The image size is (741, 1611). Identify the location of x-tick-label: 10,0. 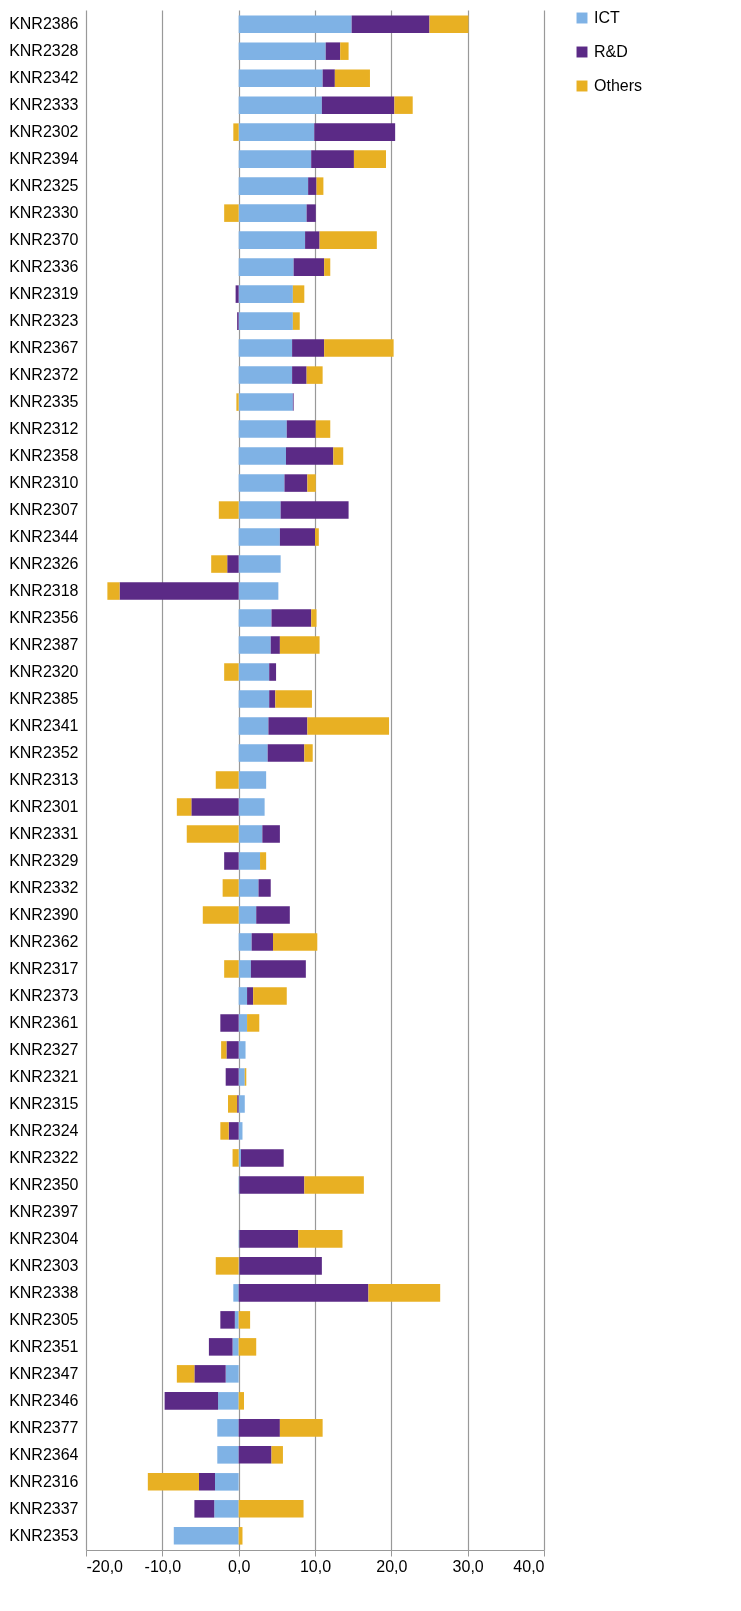
(315, 1566).